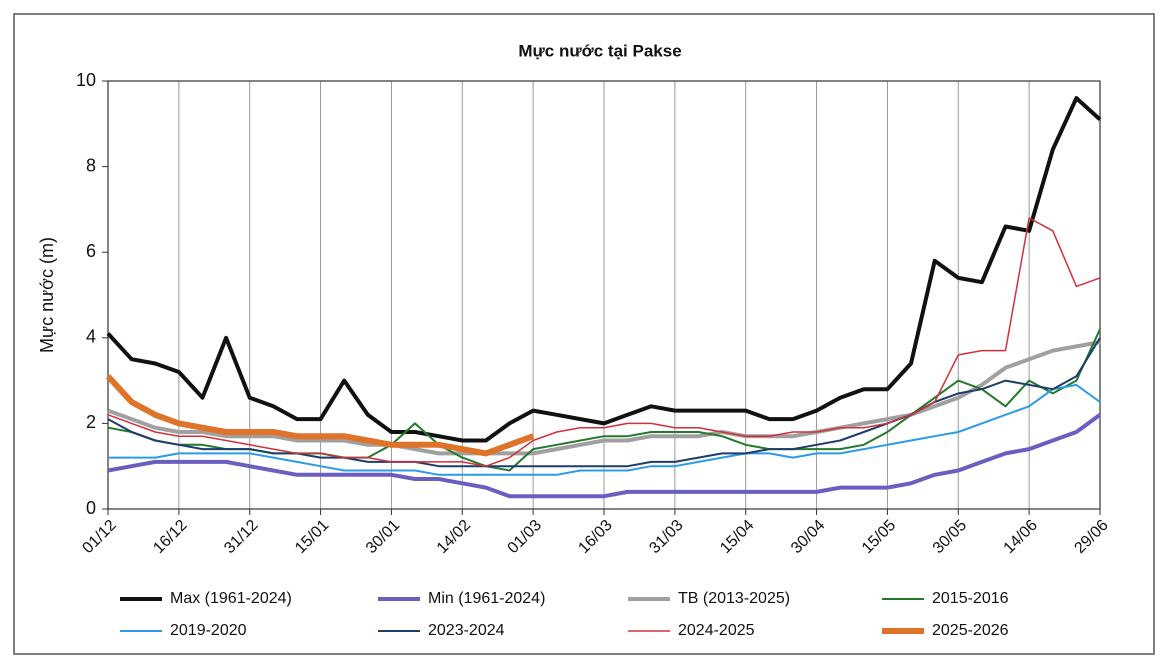 This screenshot has height=659, width=1166. I want to click on y-tick-label: 4, so click(91, 337).